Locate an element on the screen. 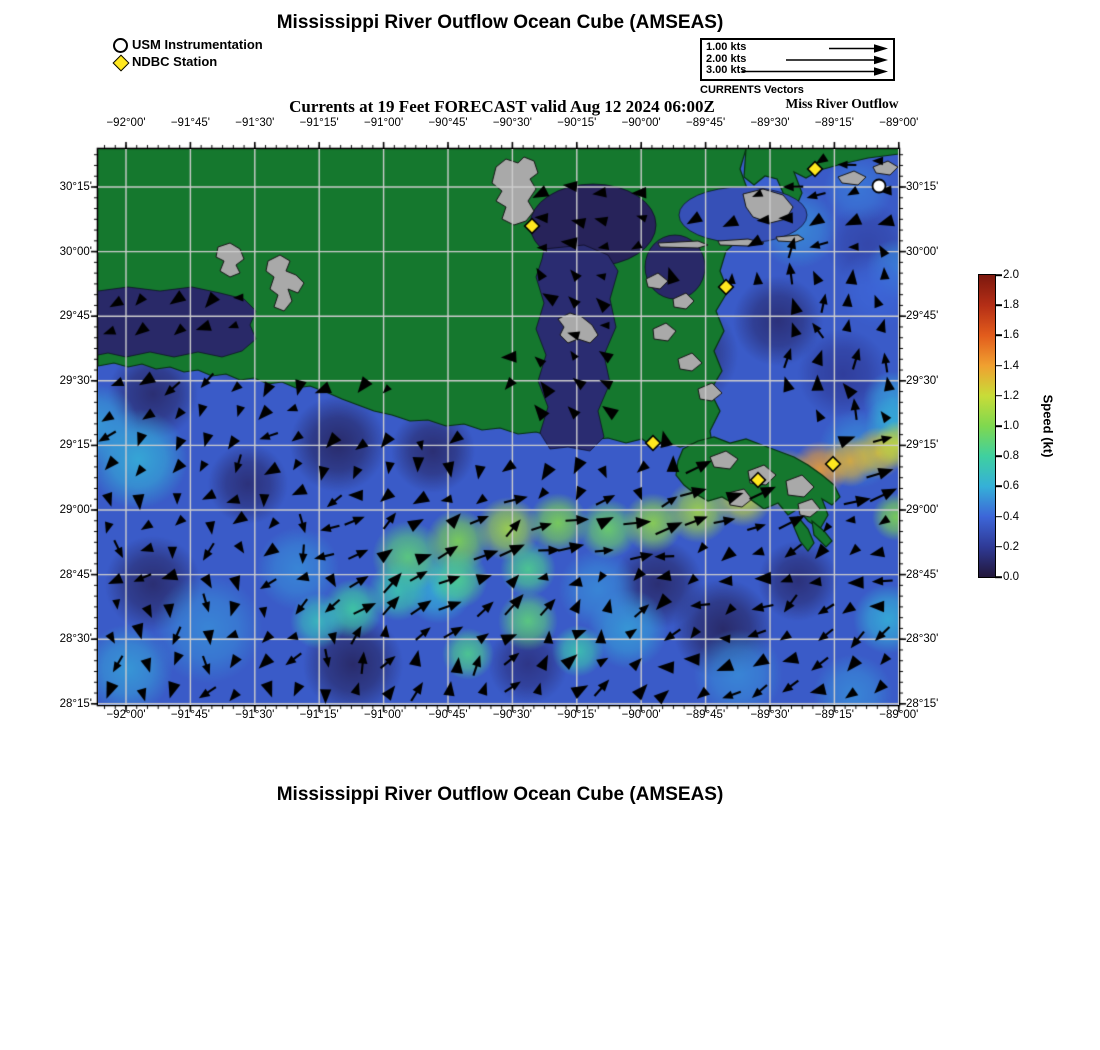 This screenshot has height=1050, width=1100. x-tick-label-top: −91°45' is located at coordinates (190, 123).